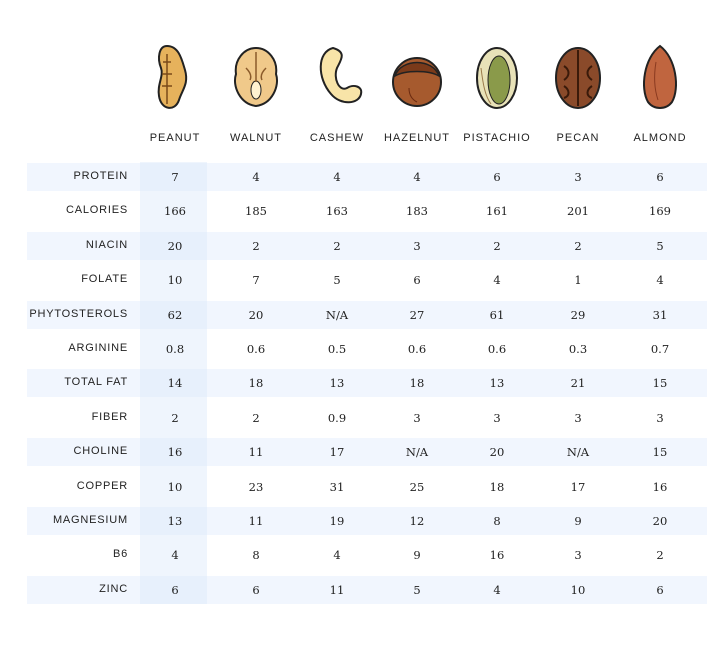 The image size is (727, 645). What do you see at coordinates (578, 78) in the screenshot?
I see `pecan-illustration` at bounding box center [578, 78].